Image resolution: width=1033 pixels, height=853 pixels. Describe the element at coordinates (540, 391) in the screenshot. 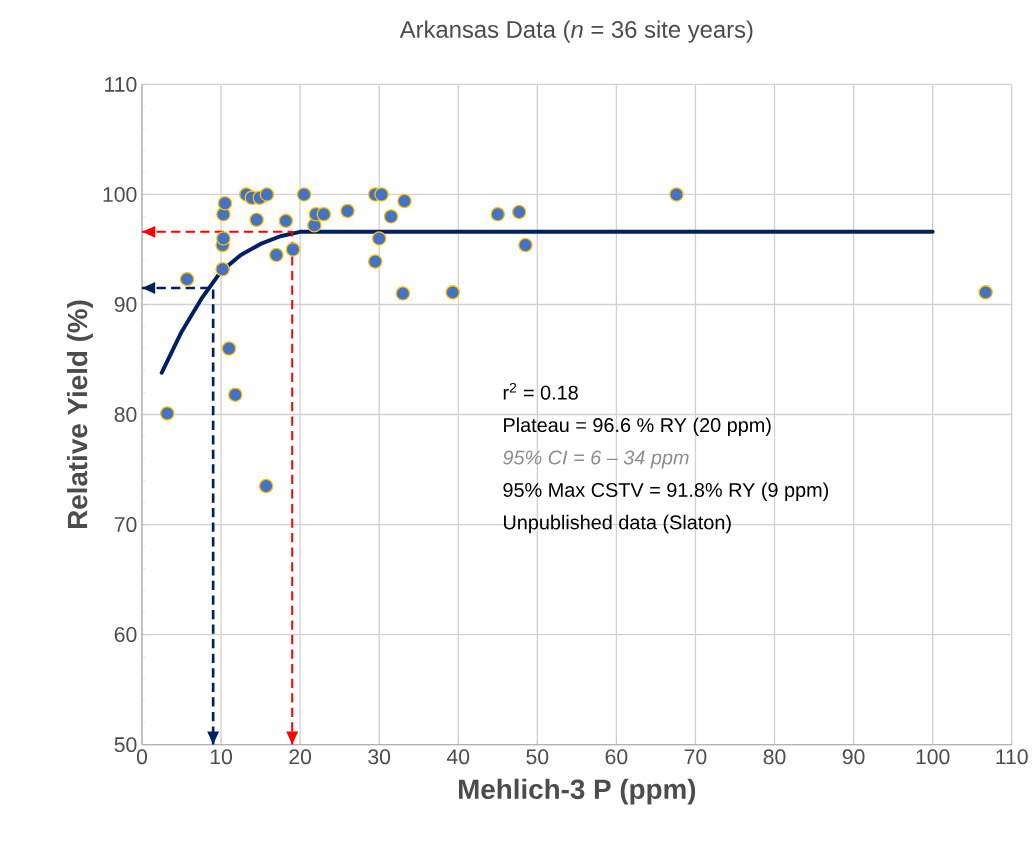

I see `annotation: r$^{2}$ = 0.18` at that location.